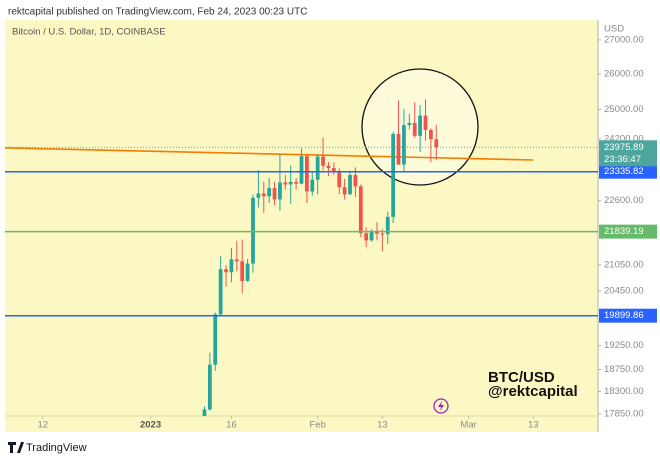  Describe the element at coordinates (533, 391) in the screenshot. I see `annotation: @rektcapital` at that location.